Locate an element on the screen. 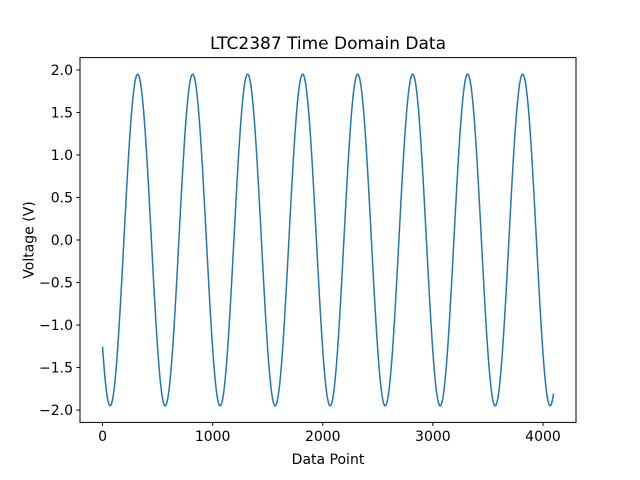 The height and width of the screenshot is (480, 640). y-tick-label: 1.0 is located at coordinates (62, 156).